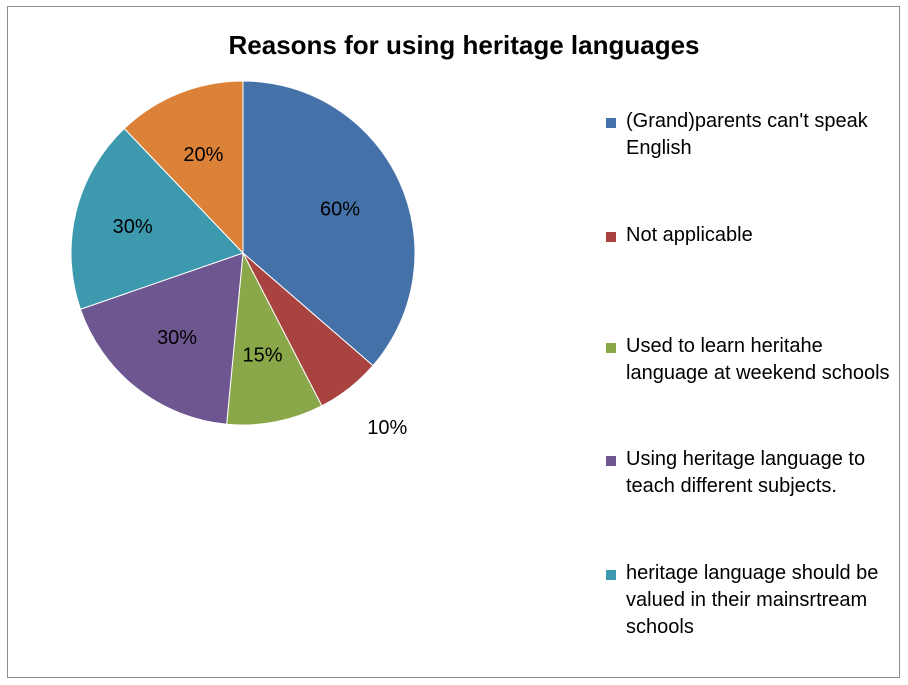 The height and width of the screenshot is (685, 908). I want to click on slice-label-4: 30%, so click(177, 338).